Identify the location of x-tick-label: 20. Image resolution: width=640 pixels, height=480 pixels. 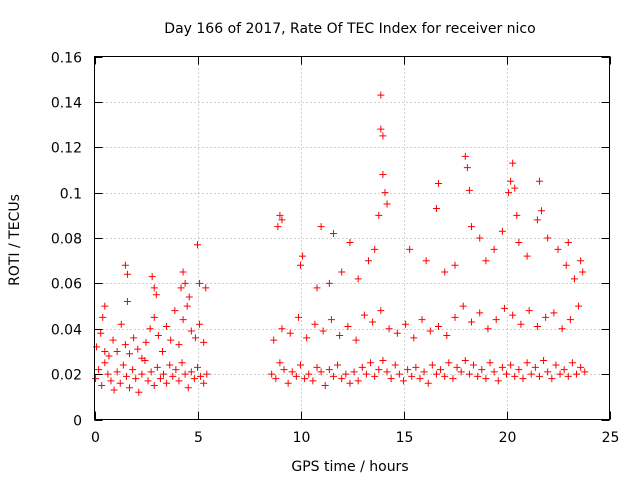
(508, 438).